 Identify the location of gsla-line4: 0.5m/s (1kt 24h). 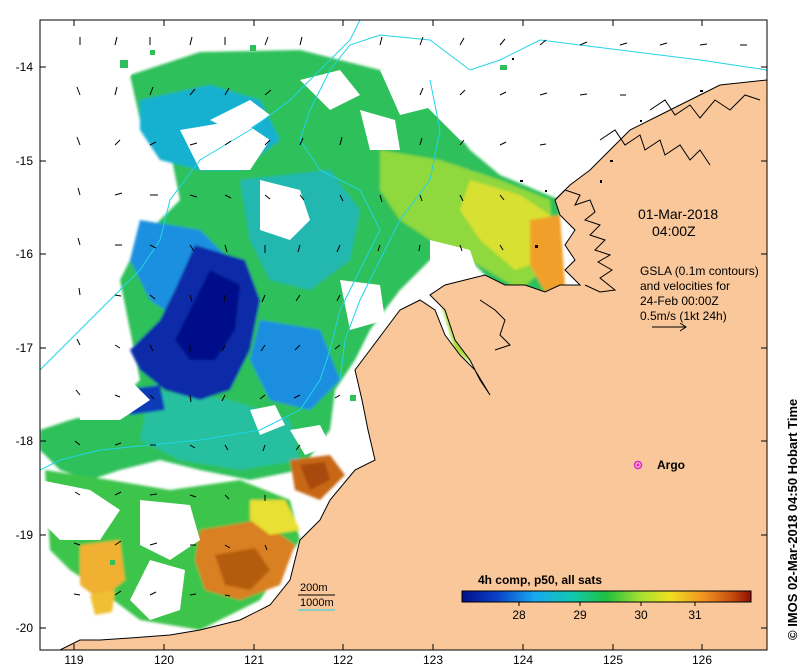
(683, 316).